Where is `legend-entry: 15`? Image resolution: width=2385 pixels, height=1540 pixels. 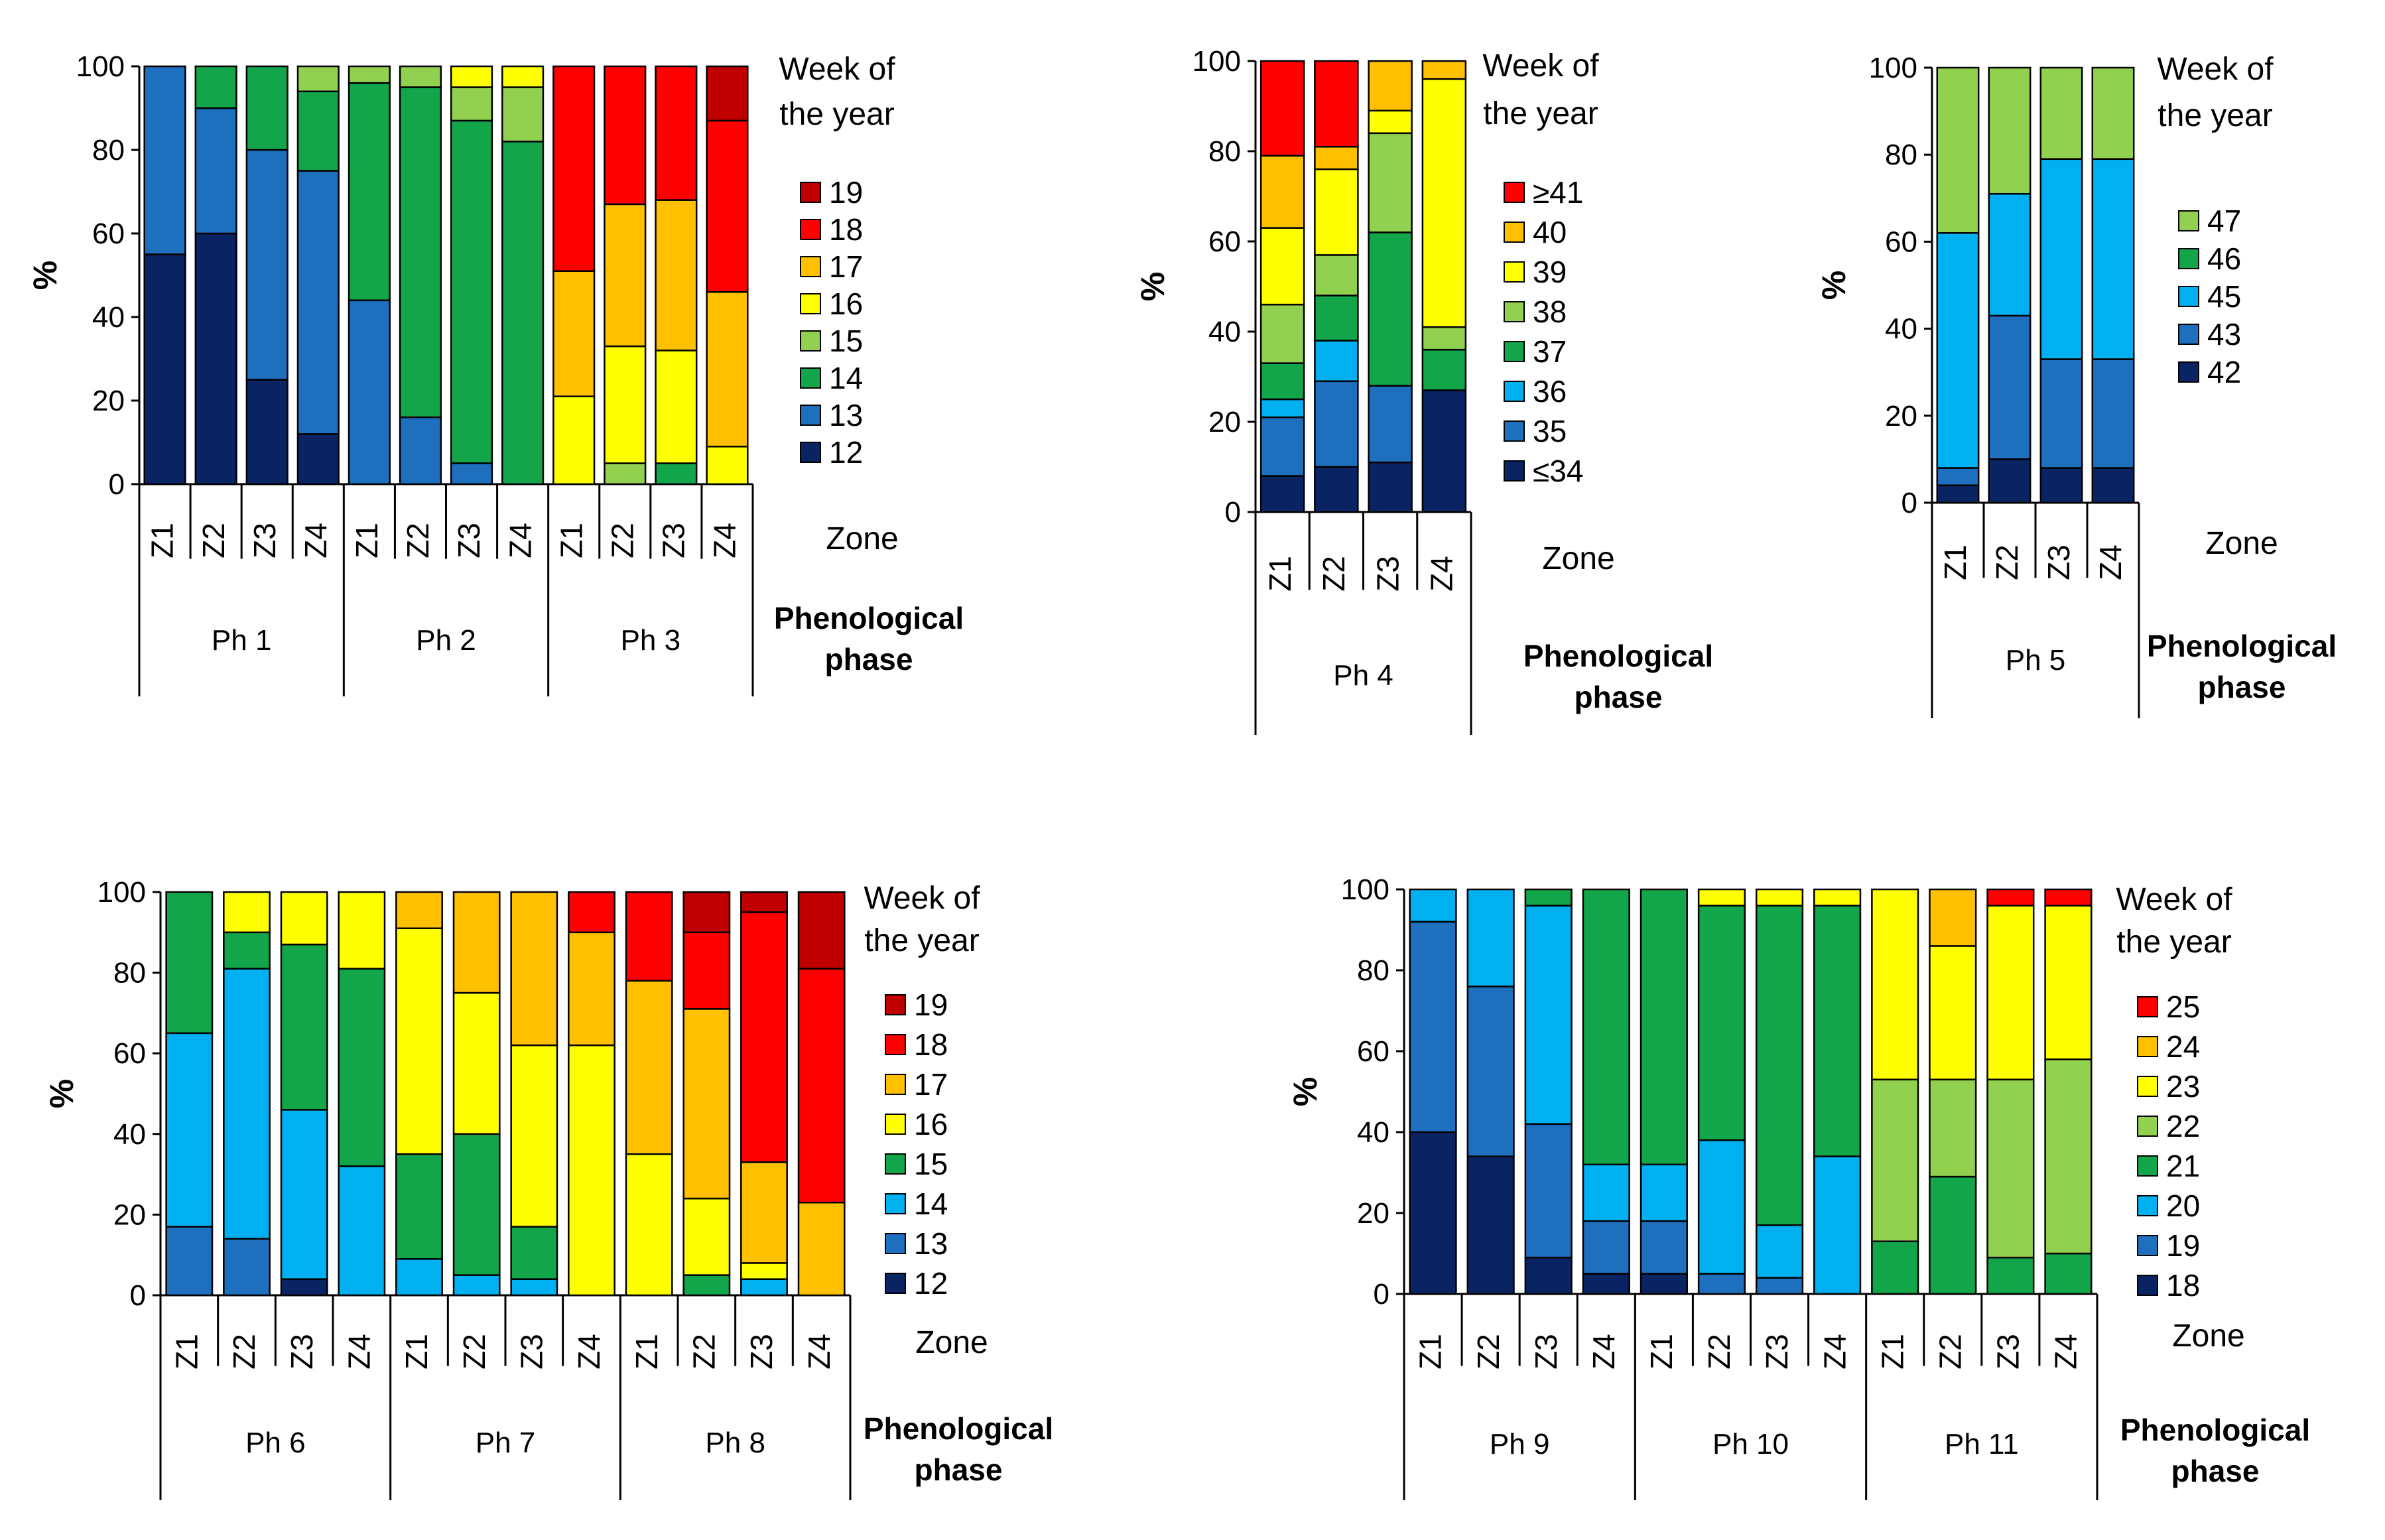
legend-entry: 15 is located at coordinates (846, 341).